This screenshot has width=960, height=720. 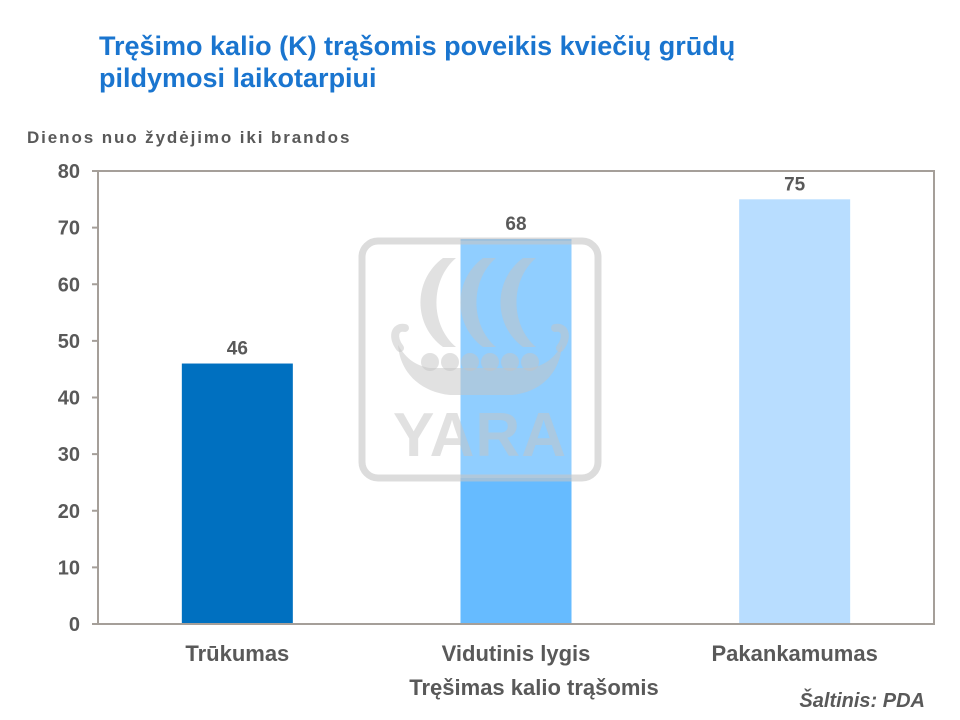 What do you see at coordinates (862, 701) in the screenshot?
I see `source-note: Šaltinis: PDA` at bounding box center [862, 701].